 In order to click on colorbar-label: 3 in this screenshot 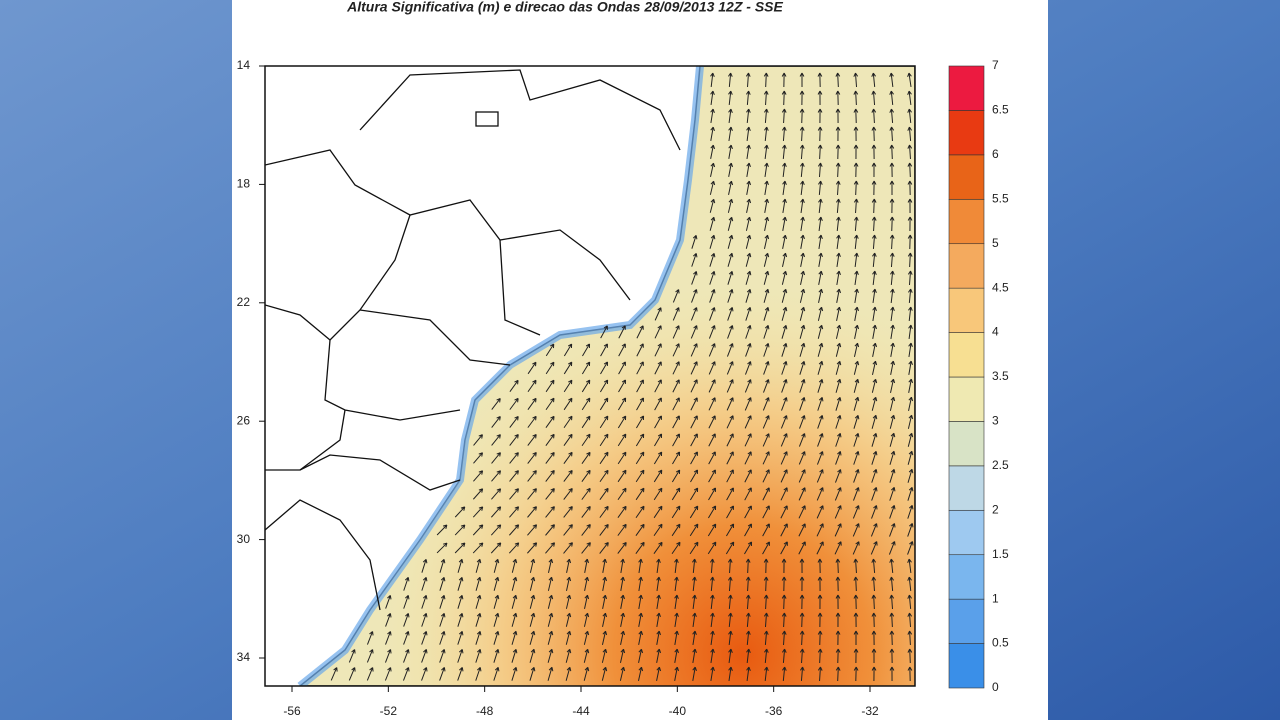, I will do `click(995, 421)`.